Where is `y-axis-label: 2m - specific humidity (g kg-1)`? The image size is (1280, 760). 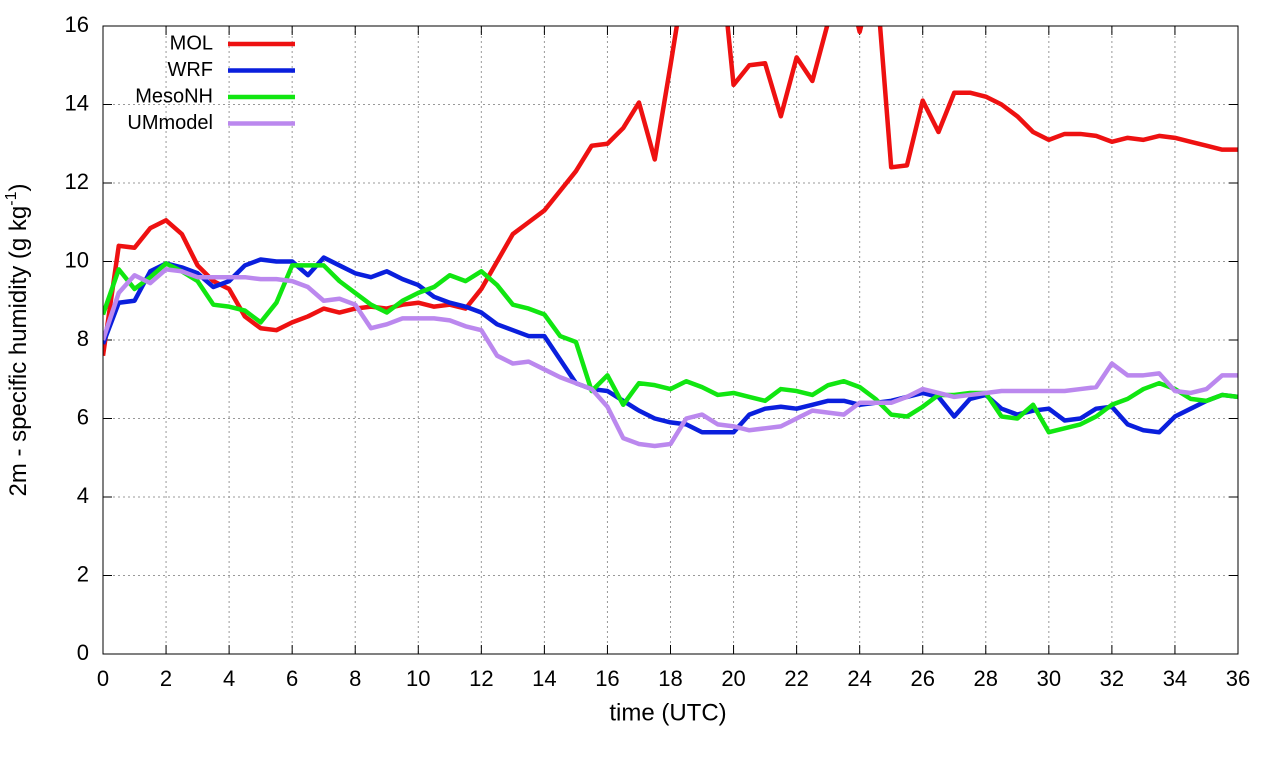 y-axis-label: 2m - specific humidity (g kg-1) is located at coordinates (18, 340).